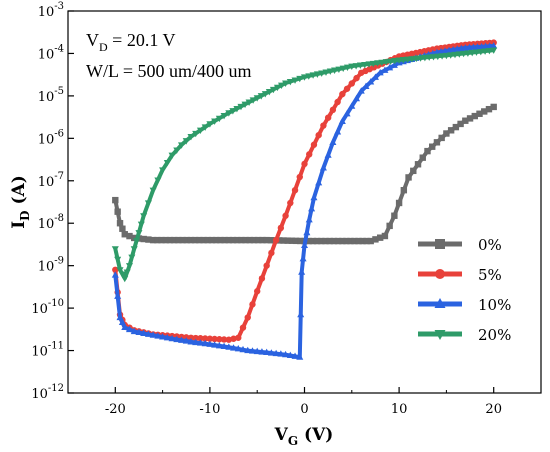 Image resolution: width=550 pixels, height=452 pixels. Describe the element at coordinates (51, 52) in the screenshot. I see `y-tick-label-8: 10⁻⁴` at that location.